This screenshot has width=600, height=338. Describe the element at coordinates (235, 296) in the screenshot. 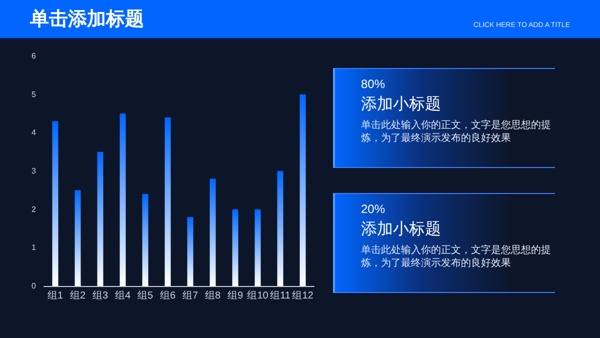

I see `x-tick-label: 组9` at that location.